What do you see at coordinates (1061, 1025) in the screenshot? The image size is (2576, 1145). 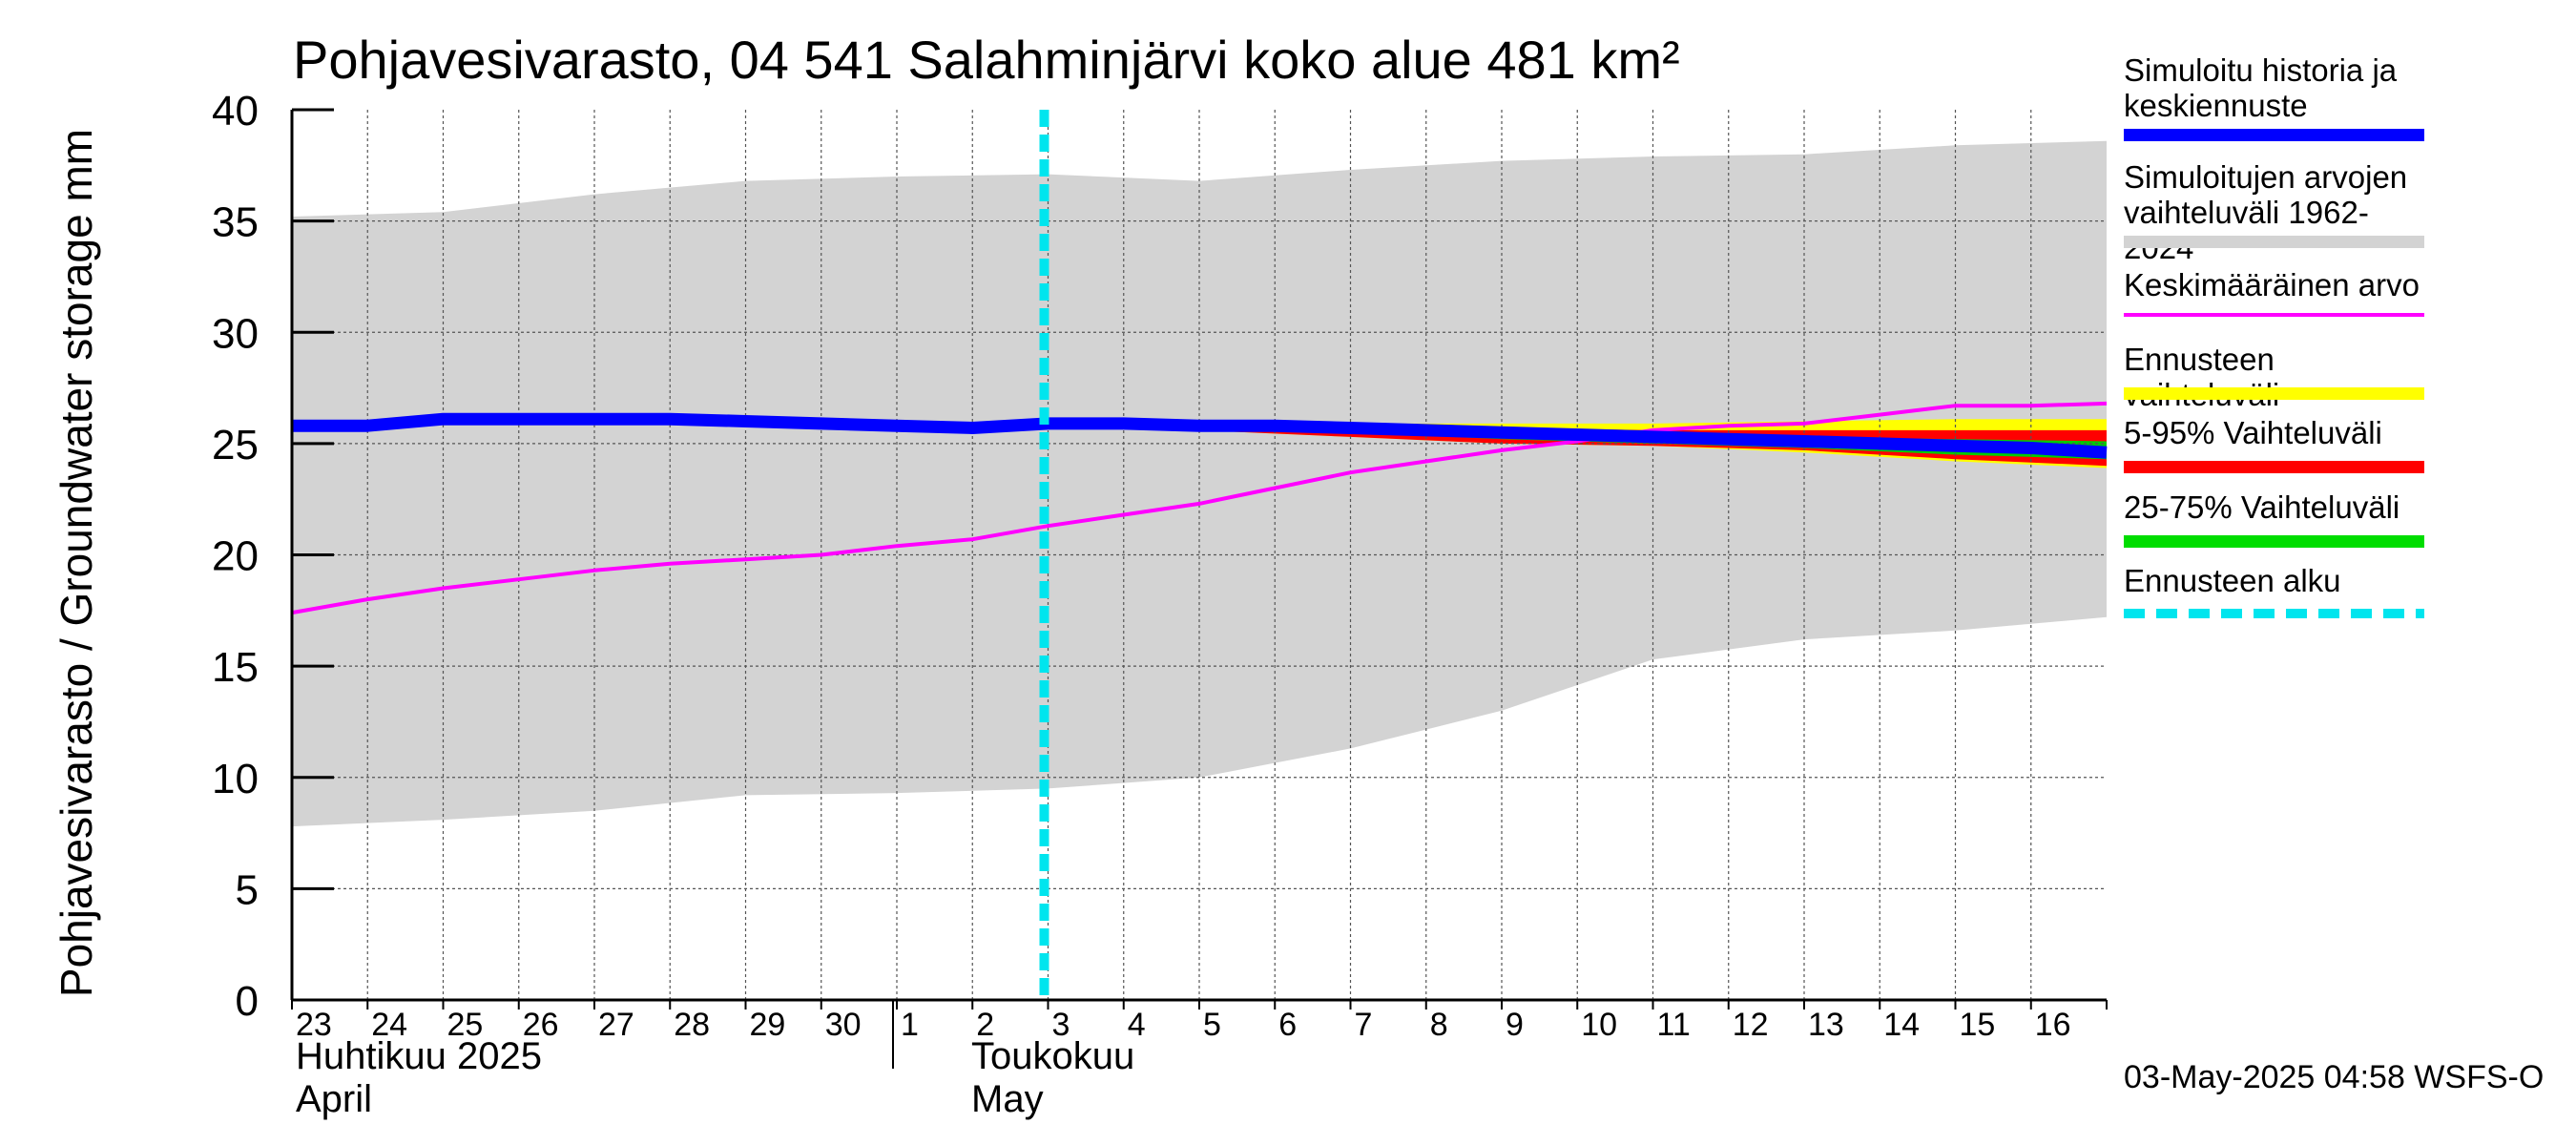 I see `x-tick-label-3: 3` at bounding box center [1061, 1025].